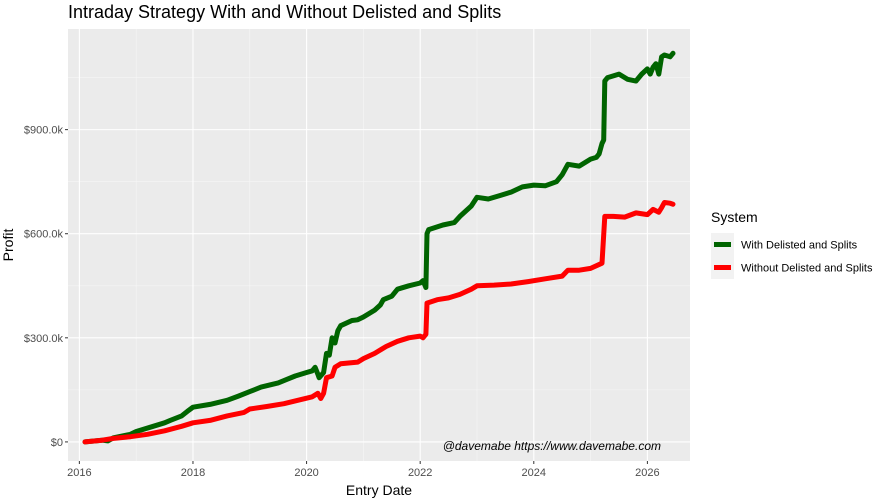  I want to click on y-tick-label: $300.0k, so click(44, 339).